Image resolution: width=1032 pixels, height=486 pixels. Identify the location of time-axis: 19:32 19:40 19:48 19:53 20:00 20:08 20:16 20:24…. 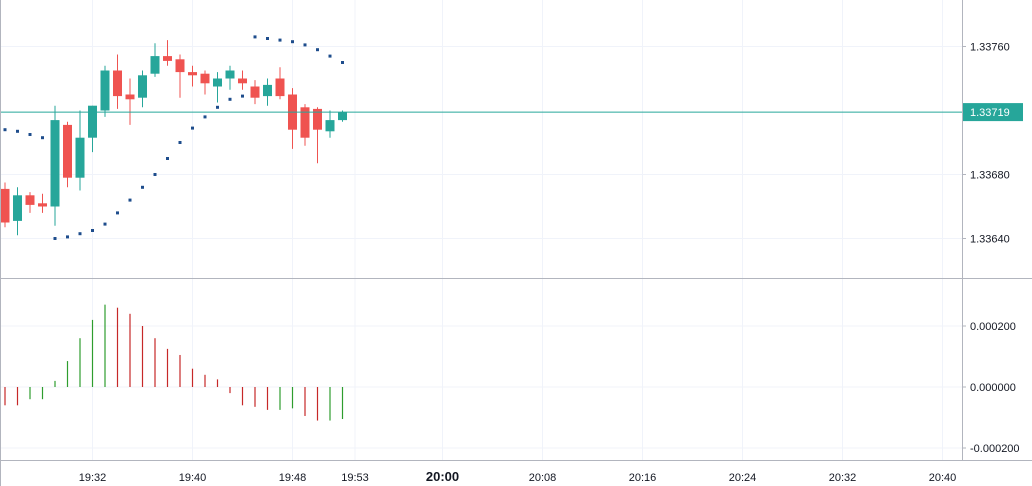
(518, 476).